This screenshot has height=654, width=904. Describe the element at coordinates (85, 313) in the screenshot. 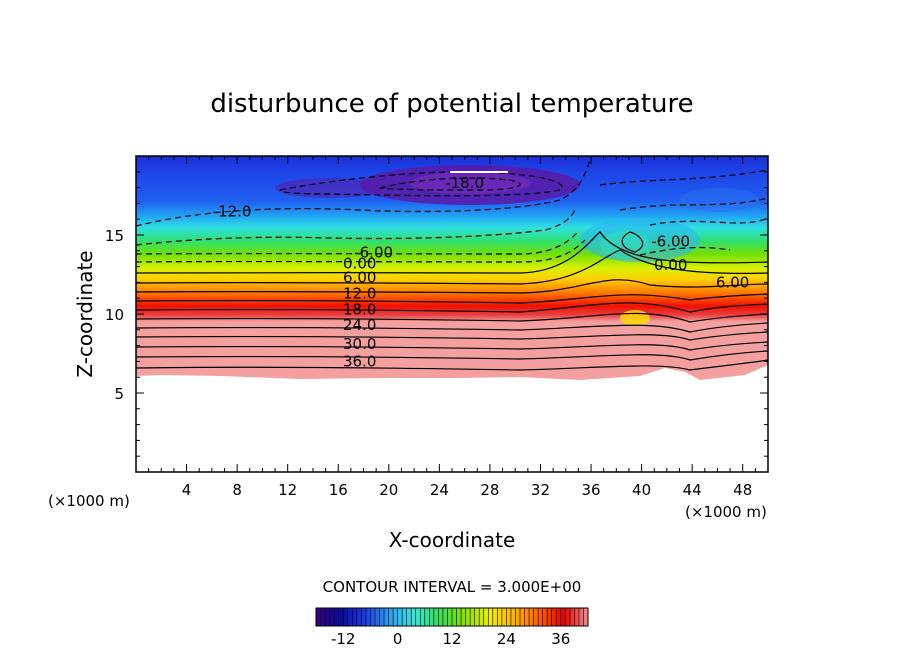

I see `y-axis-label: Z-coordinate` at that location.